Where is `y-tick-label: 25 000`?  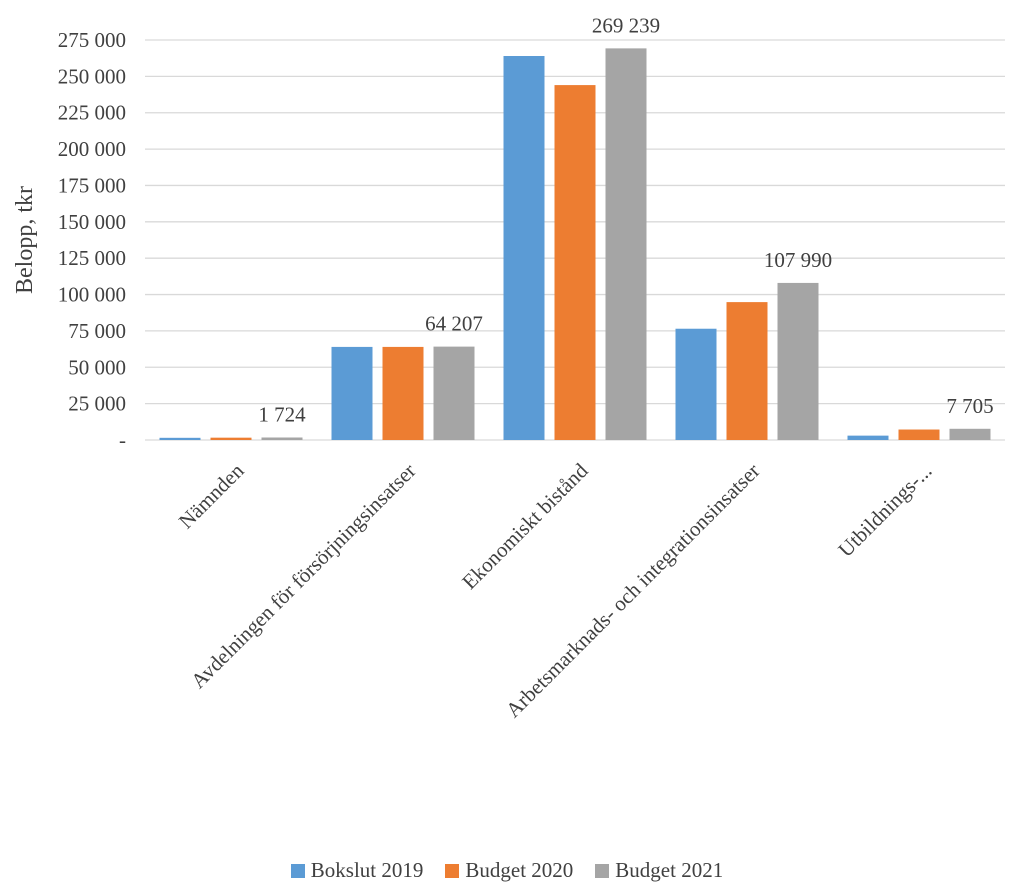
y-tick-label: 25 000 is located at coordinates (97, 404).